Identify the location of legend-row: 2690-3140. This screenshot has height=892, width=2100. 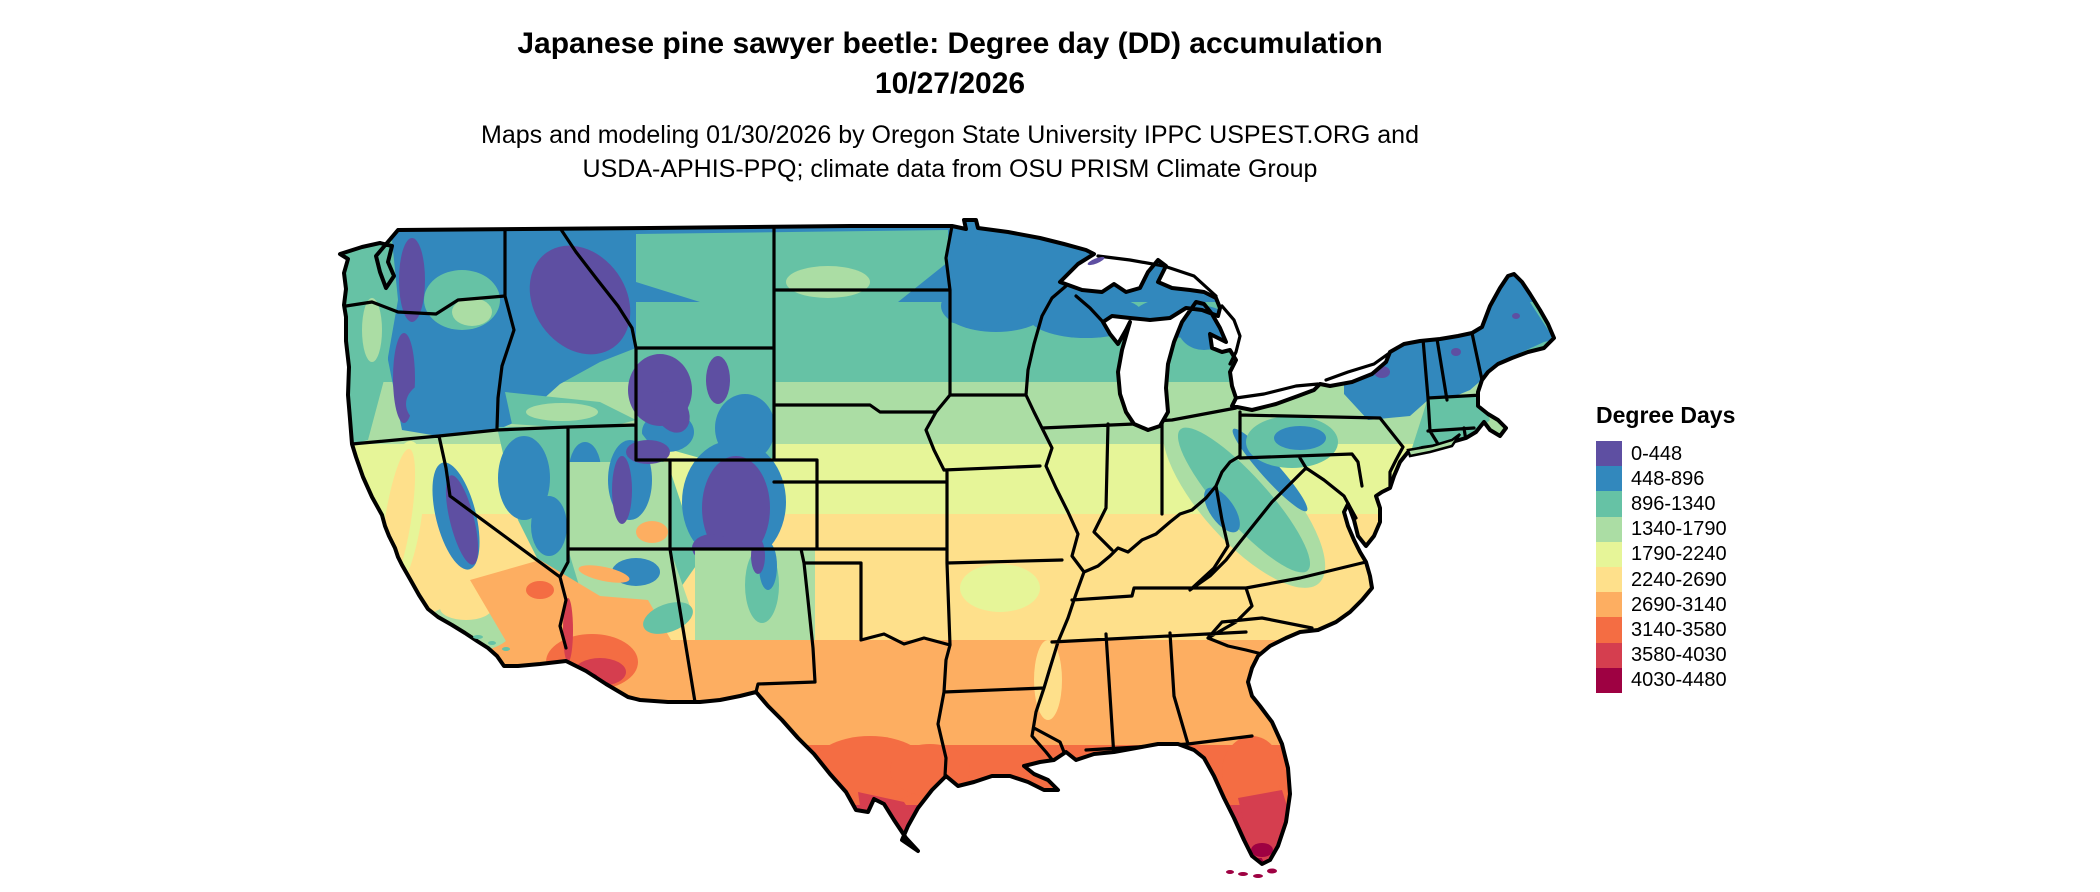
(1665, 605).